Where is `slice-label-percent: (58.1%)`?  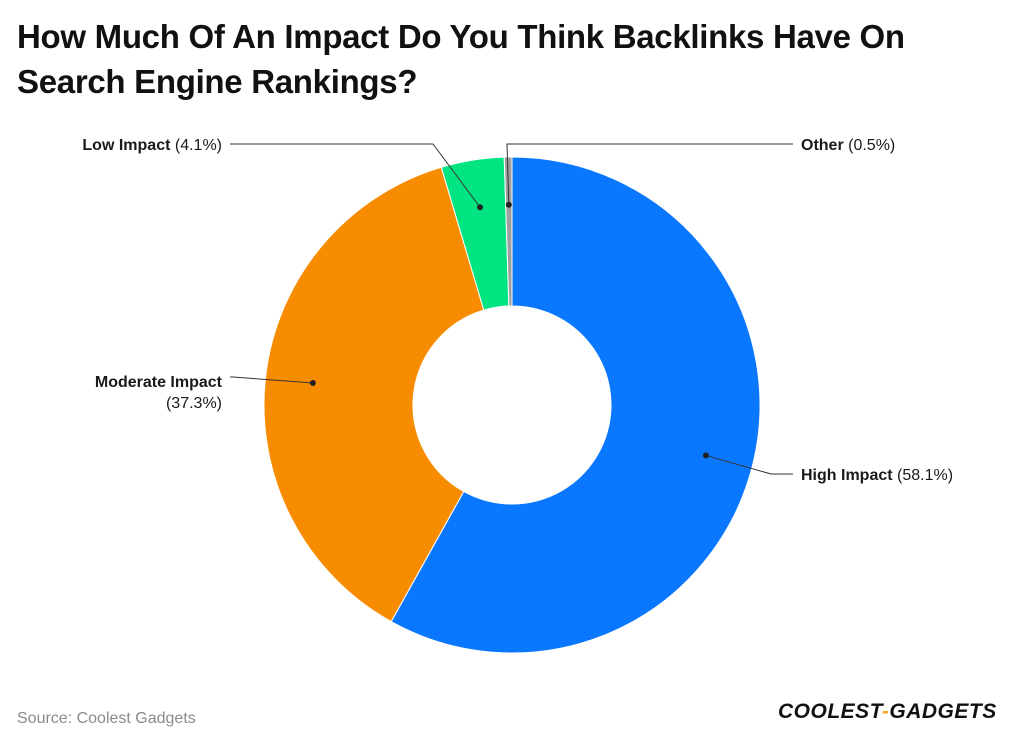 slice-label-percent: (58.1%) is located at coordinates (923, 475).